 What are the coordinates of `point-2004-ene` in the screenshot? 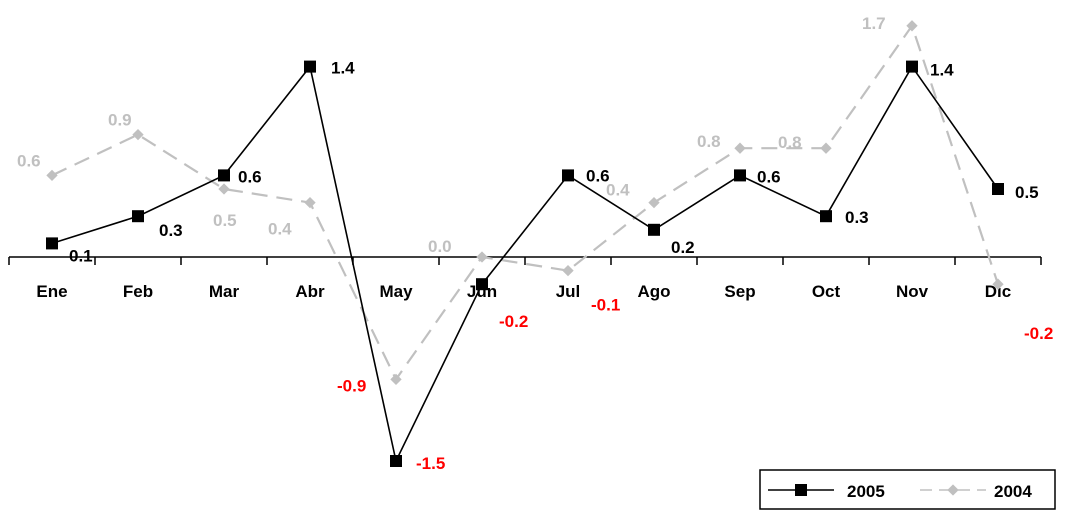 It's located at (52, 175).